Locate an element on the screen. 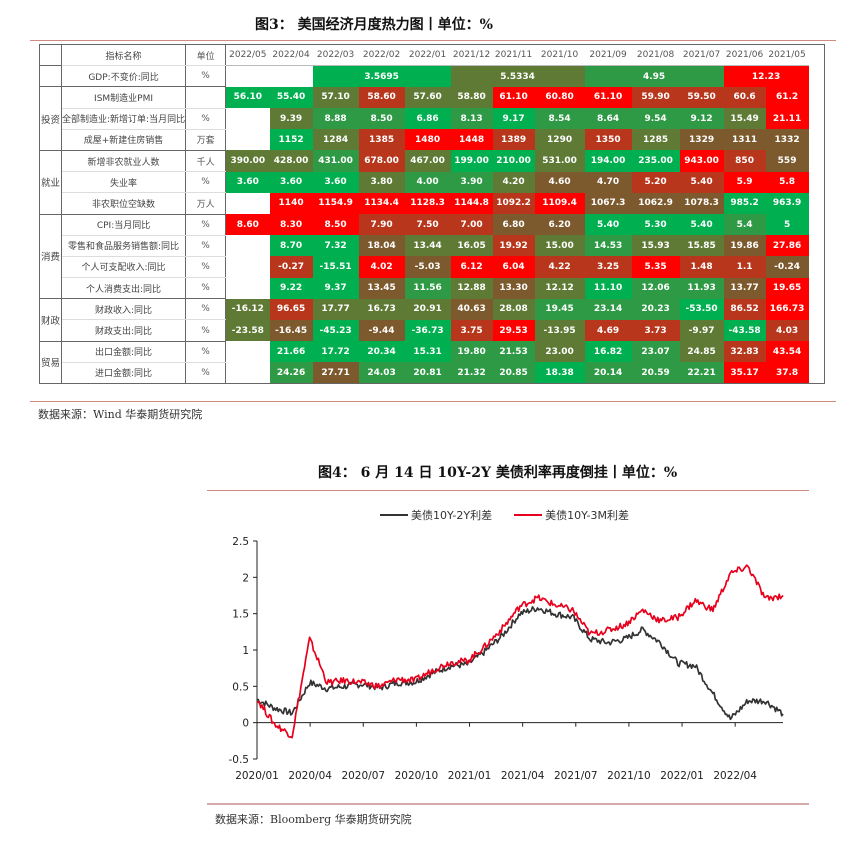 The image size is (850, 865). heat-cell: -9.44 is located at coordinates (381, 330).